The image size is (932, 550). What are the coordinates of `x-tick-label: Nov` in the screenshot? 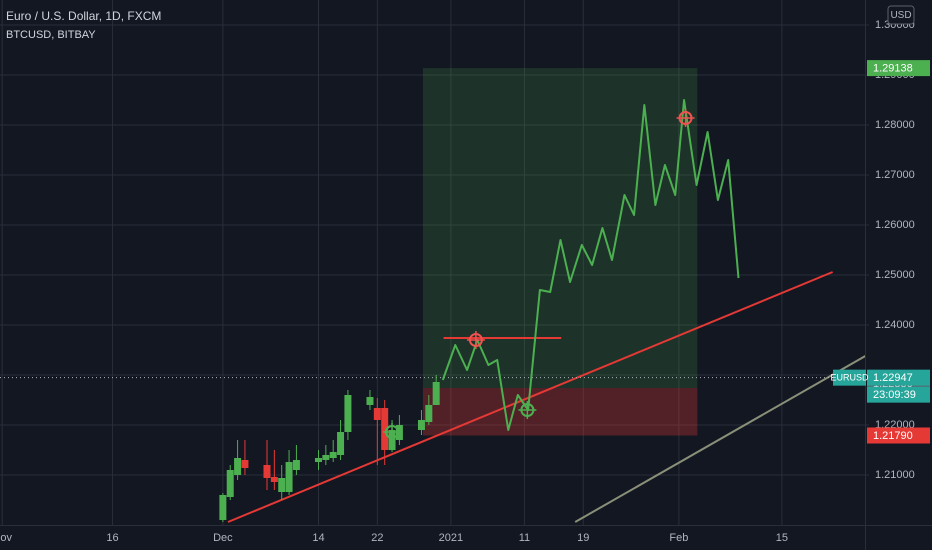 It's located at (6, 538).